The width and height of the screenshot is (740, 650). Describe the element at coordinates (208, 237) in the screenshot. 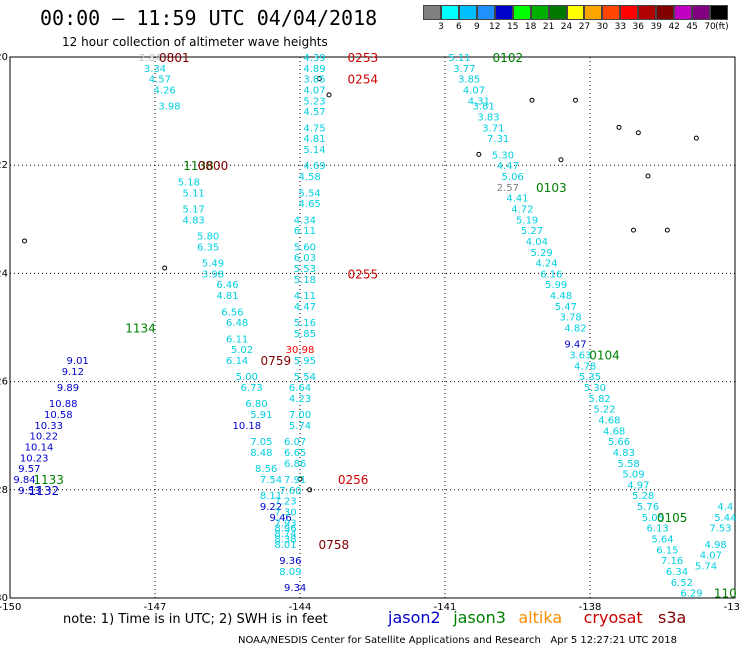

I see `swh-value-label: 5.80` at that location.